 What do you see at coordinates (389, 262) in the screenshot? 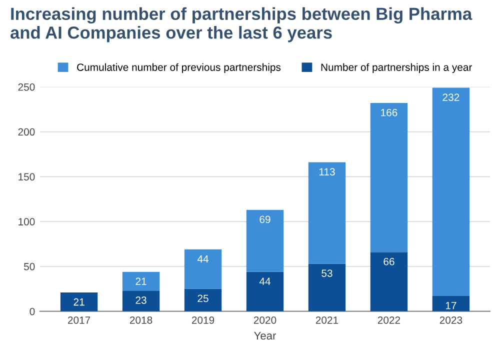
I see `data-label: 66` at bounding box center [389, 262].